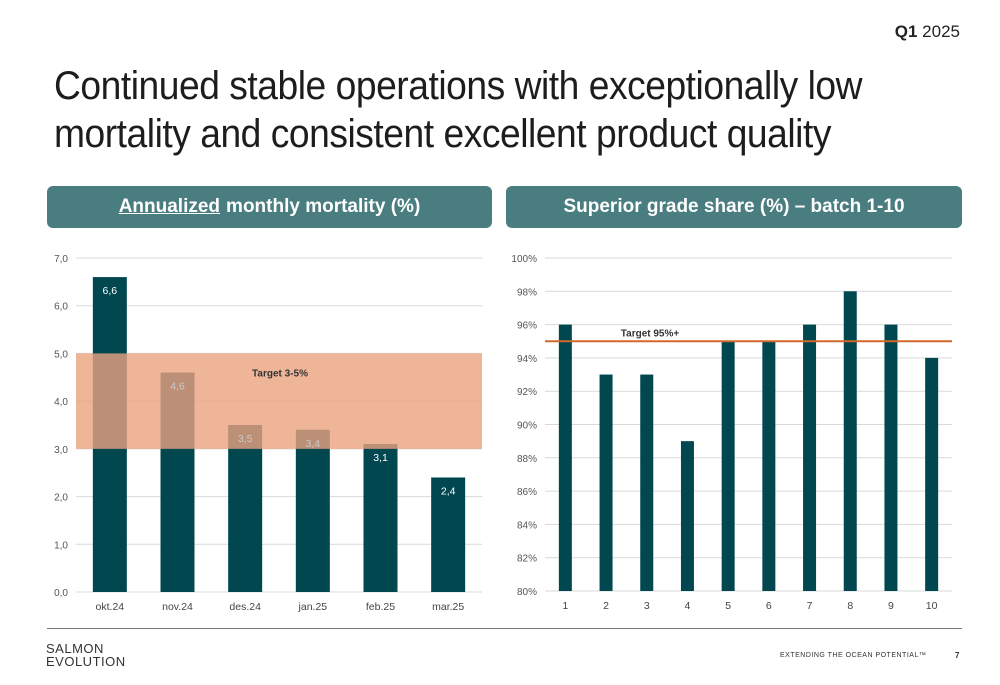 This screenshot has height=685, width=1000. What do you see at coordinates (245, 607) in the screenshot?
I see `x-tick-label: des.24` at bounding box center [245, 607].